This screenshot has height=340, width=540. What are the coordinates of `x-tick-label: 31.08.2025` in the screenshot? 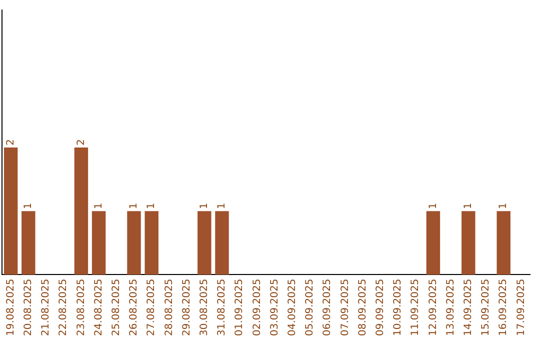 It's located at (222, 307).